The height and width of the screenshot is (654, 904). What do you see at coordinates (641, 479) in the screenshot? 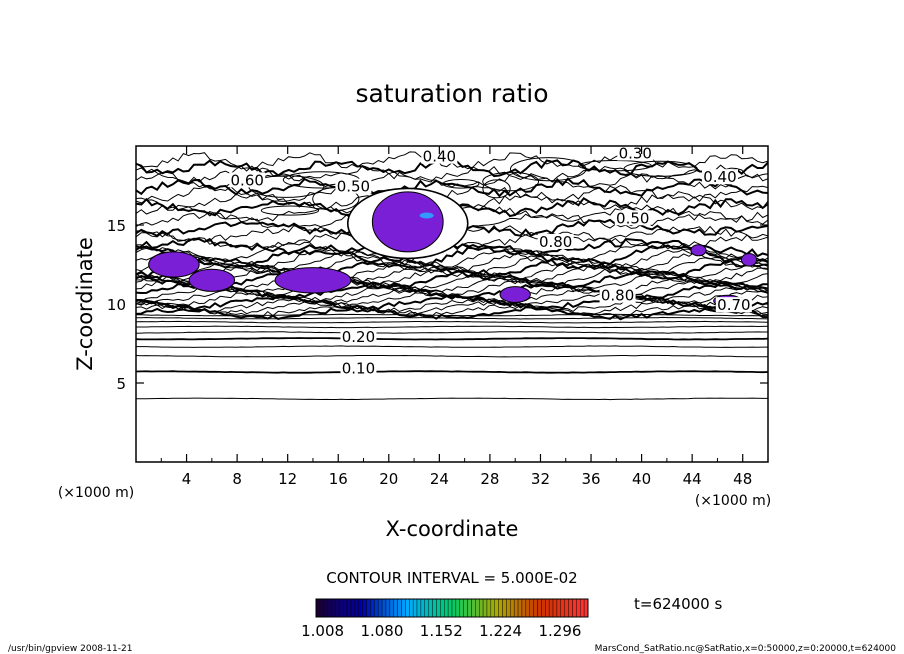
I see `x-tick-label: 40` at bounding box center [641, 479].